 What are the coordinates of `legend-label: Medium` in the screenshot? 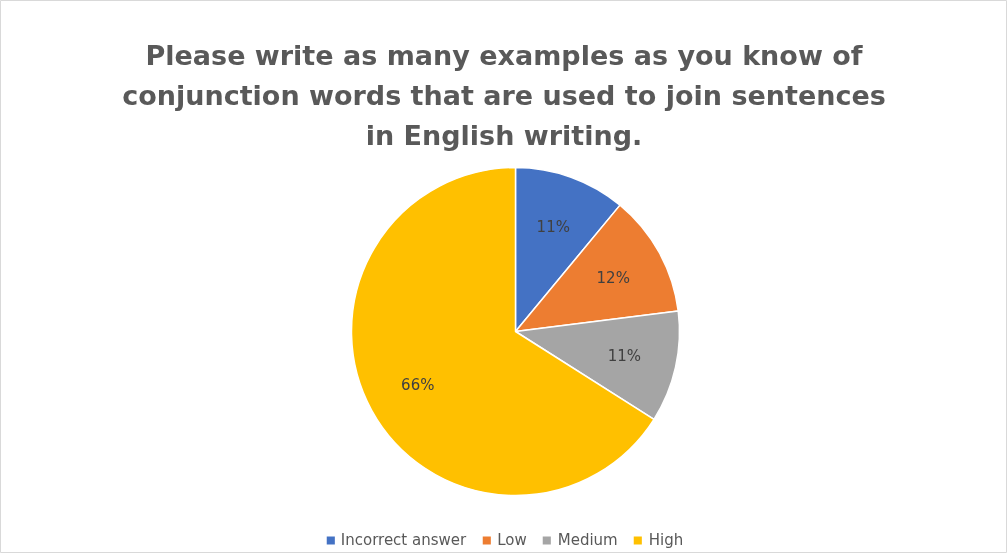 It's located at (587, 540).